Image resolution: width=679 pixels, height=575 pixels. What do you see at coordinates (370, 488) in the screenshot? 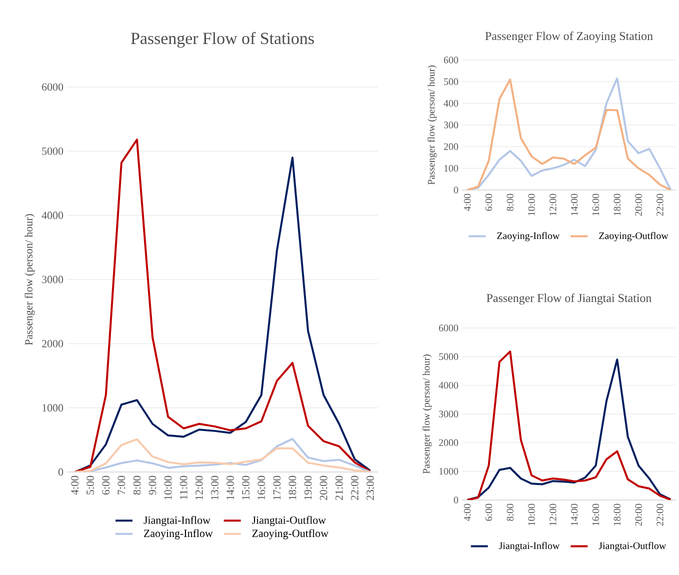
I see `x-tick-label: 23:00` at bounding box center [370, 488].